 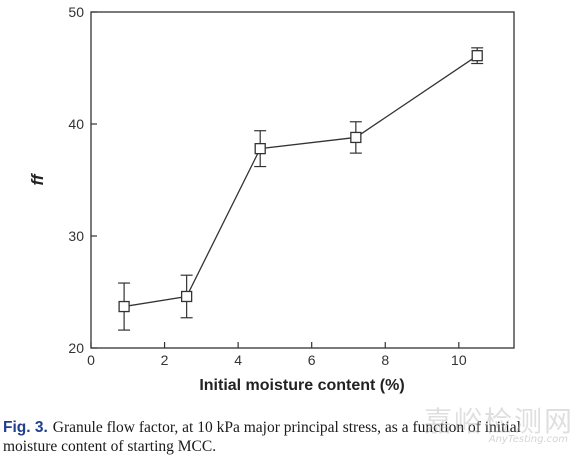 I want to click on x-tick-label: 0, so click(x=91, y=360).